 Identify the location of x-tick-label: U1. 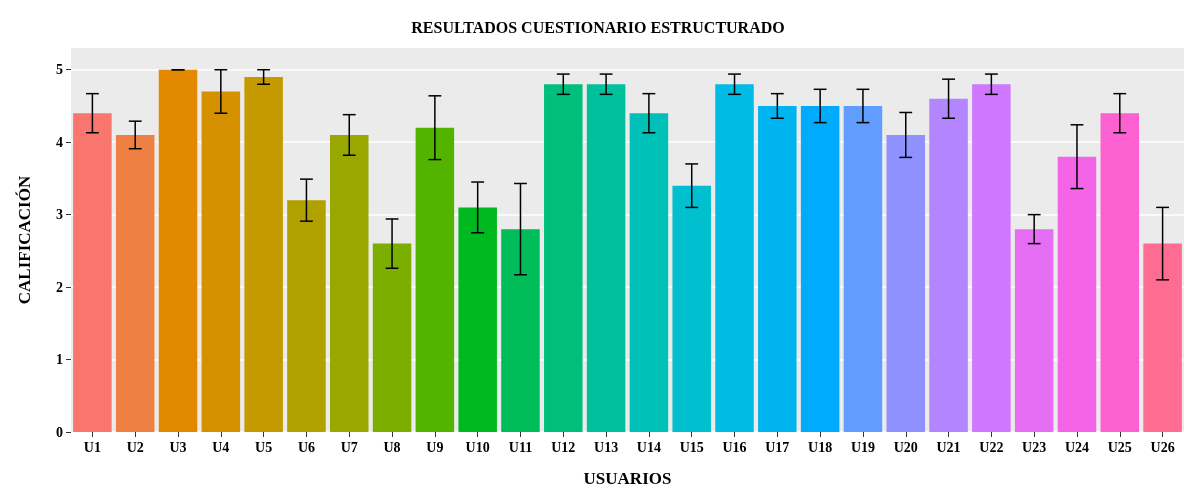
(92, 447).